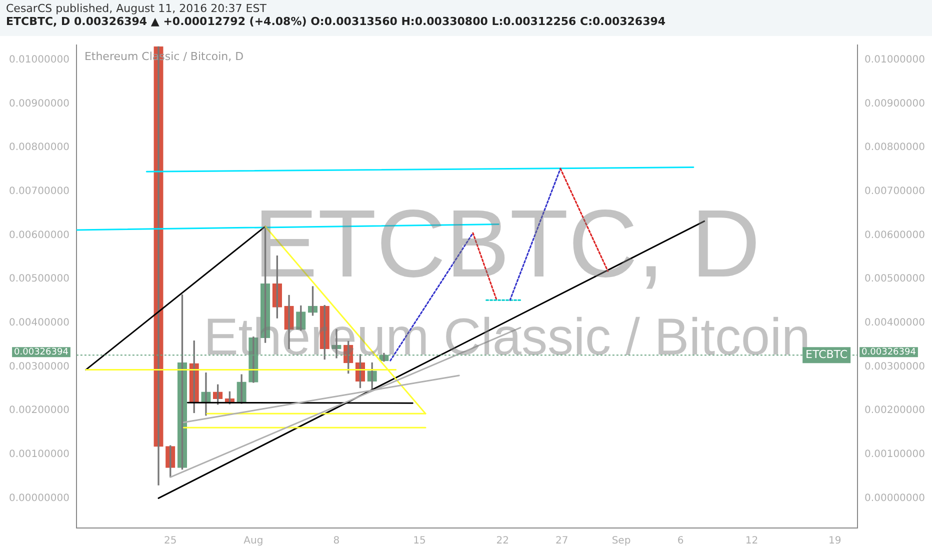 Image resolution: width=932 pixels, height=550 pixels. Describe the element at coordinates (502, 541) in the screenshot. I see `x-tick-label: 22` at that location.